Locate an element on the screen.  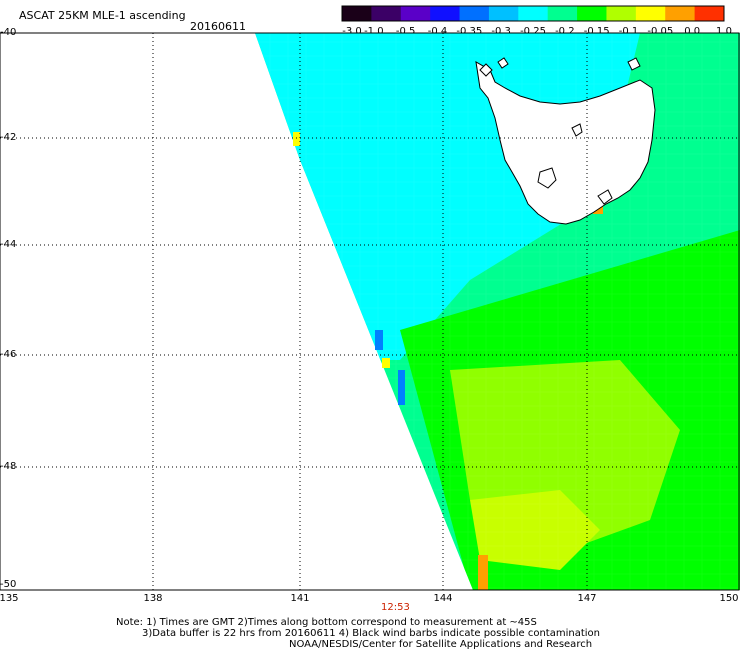
pass-time: 12:53 is located at coordinates (395, 607).